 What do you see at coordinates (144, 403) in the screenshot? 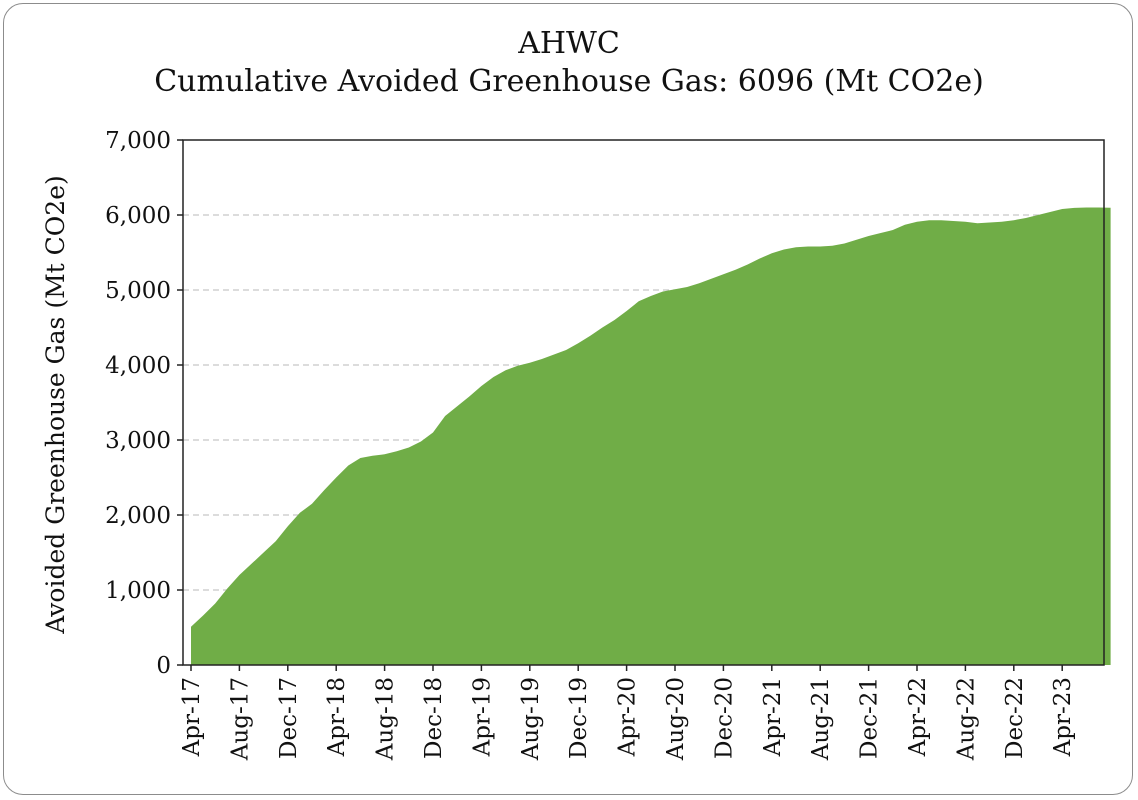
I see `y-axis: 0 1,000 2,000 3,000 4,000 5,000 6,000 7,000` at bounding box center [144, 403].